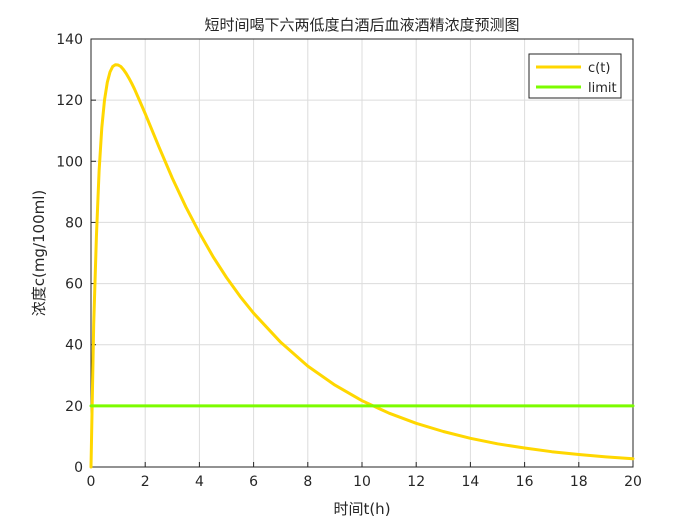 The image size is (700, 530). Describe the element at coordinates (39, 253) in the screenshot. I see `y-axis-label: 浓度c(mg/100ml)` at that location.